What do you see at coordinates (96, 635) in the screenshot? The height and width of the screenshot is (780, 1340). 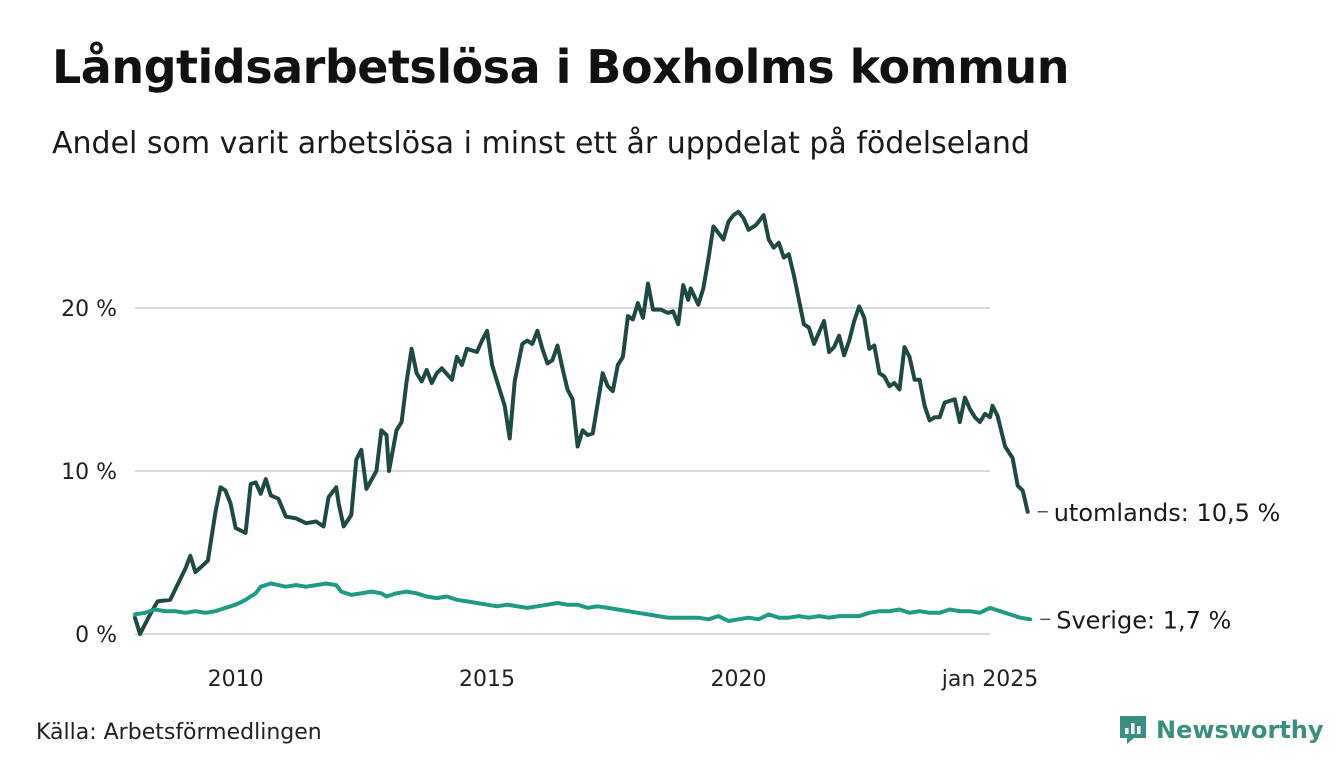 I see `y-tick-label: 0 %` at bounding box center [96, 635].